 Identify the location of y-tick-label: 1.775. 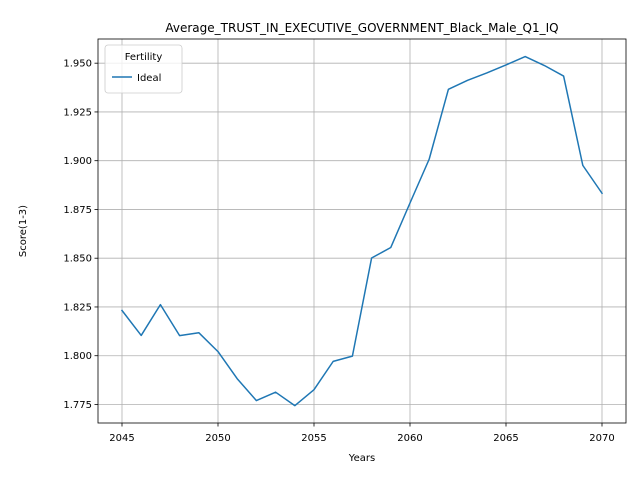
(77, 405).